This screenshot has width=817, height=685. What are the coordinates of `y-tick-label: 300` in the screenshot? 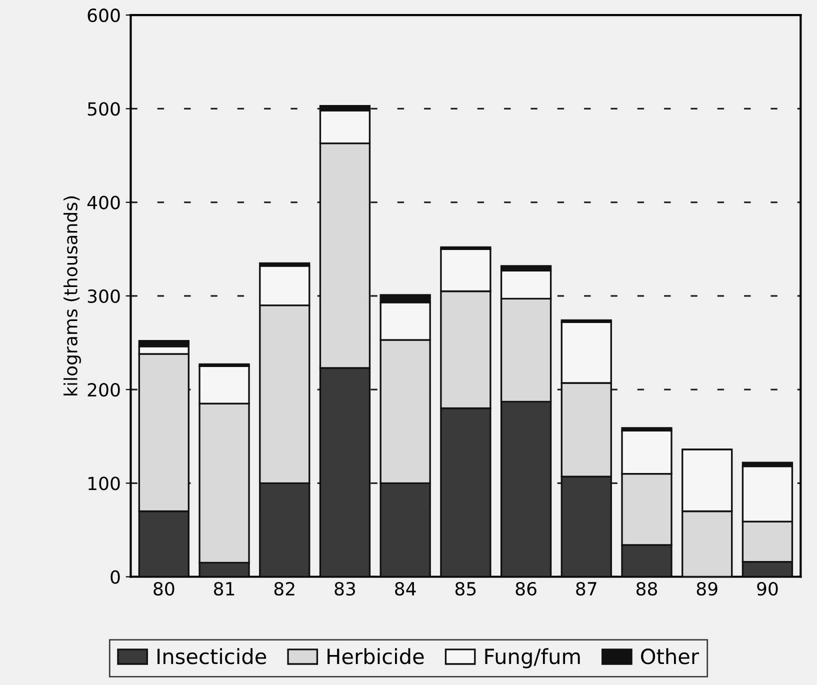 It's located at (104, 296).